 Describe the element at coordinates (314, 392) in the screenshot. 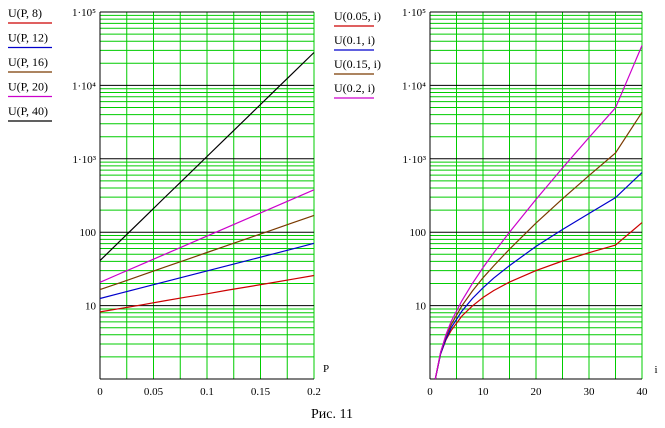

I see `x-tick-label: 0.2` at that location.